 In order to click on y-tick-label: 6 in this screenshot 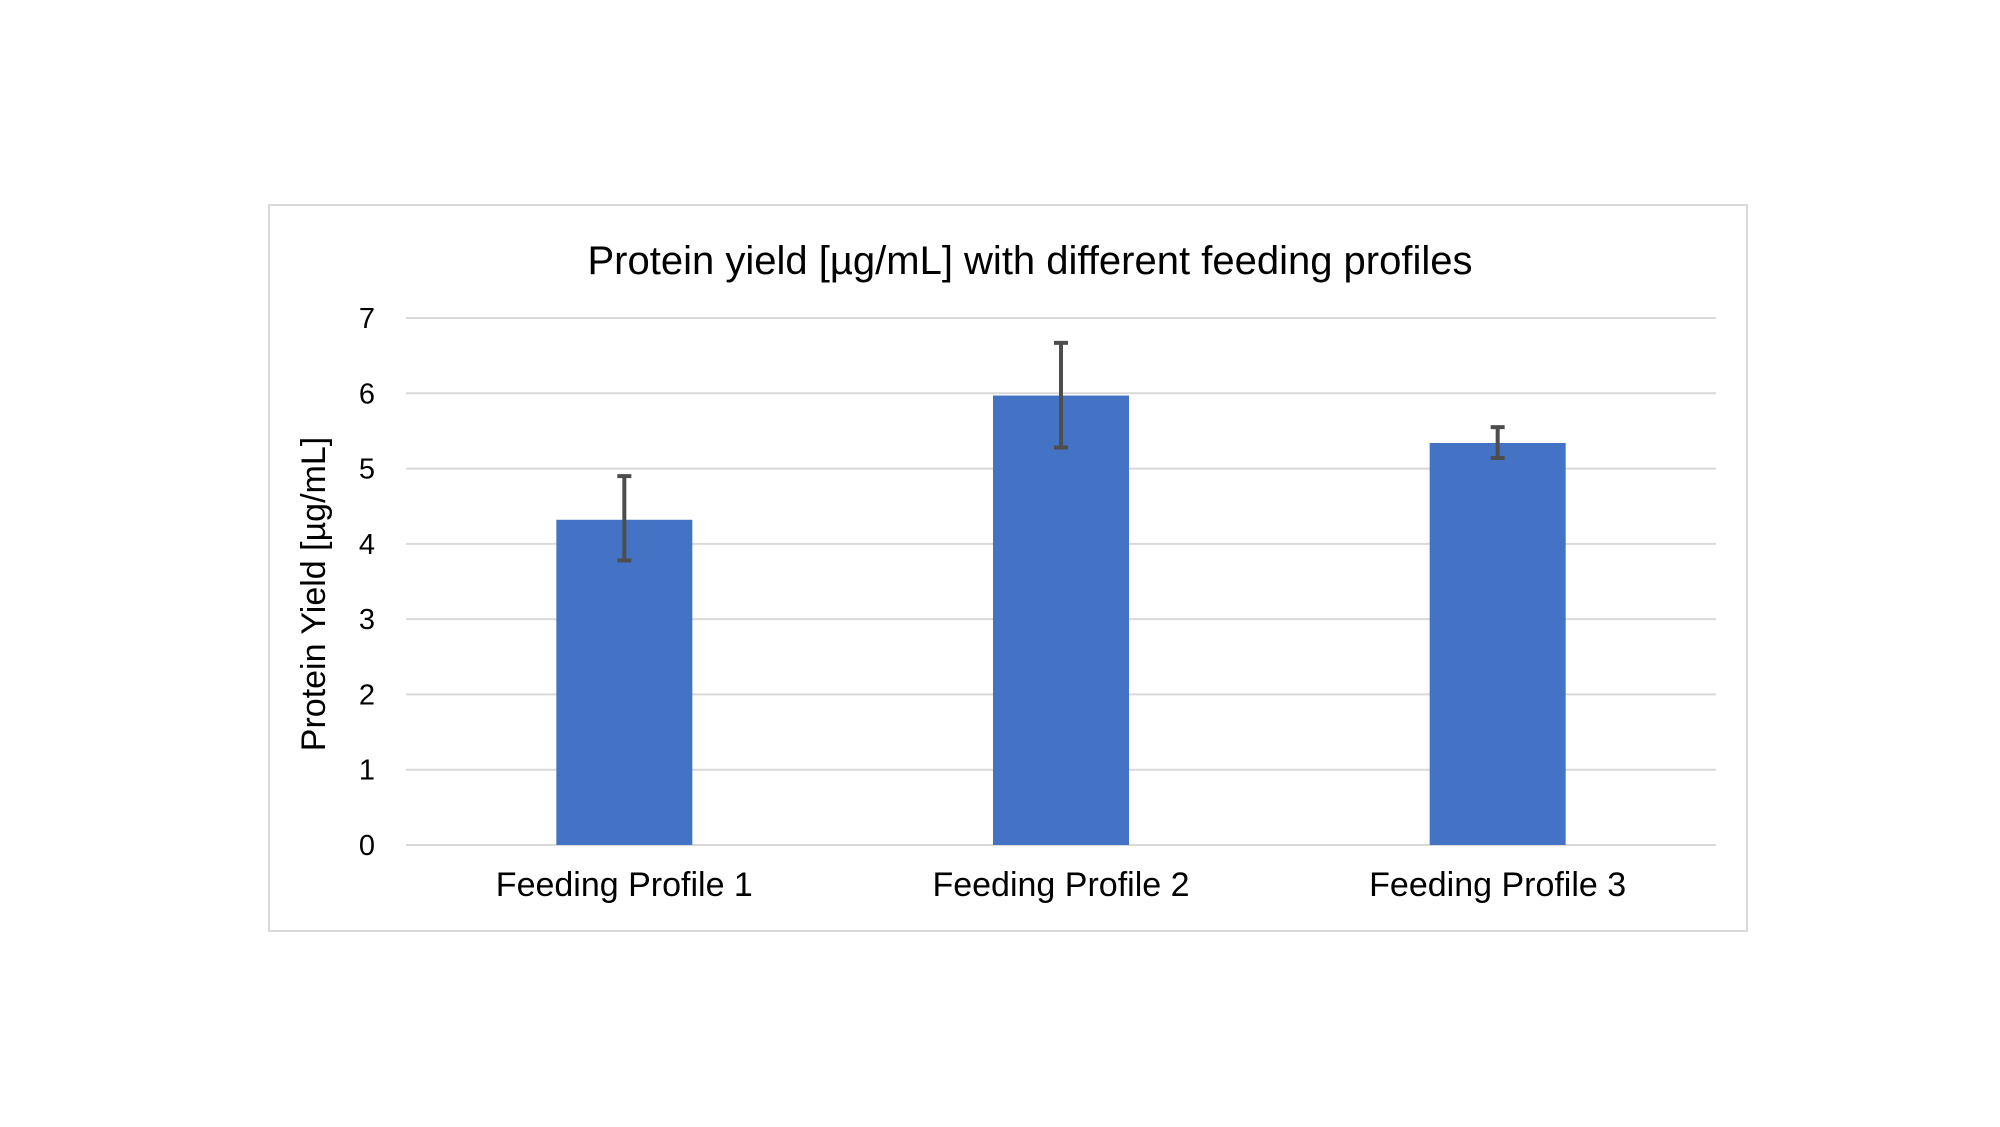, I will do `click(367, 394)`.